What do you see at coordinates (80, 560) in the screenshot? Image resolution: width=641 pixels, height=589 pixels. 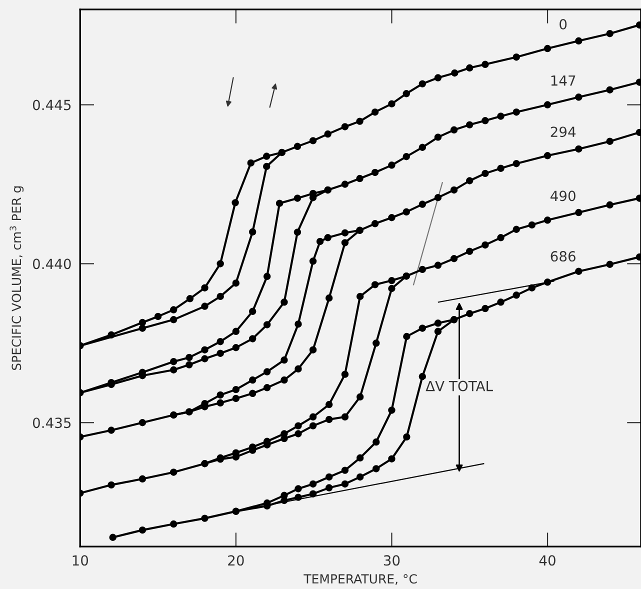 I see `x-tick-label: 10` at bounding box center [80, 560].